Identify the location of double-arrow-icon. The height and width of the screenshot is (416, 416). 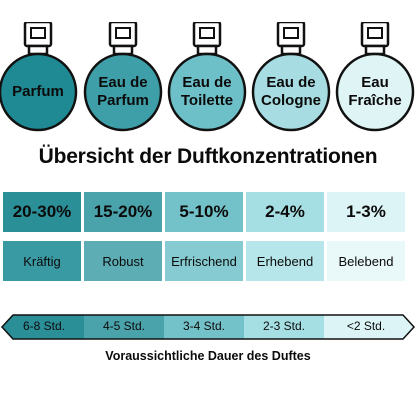
(208, 327).